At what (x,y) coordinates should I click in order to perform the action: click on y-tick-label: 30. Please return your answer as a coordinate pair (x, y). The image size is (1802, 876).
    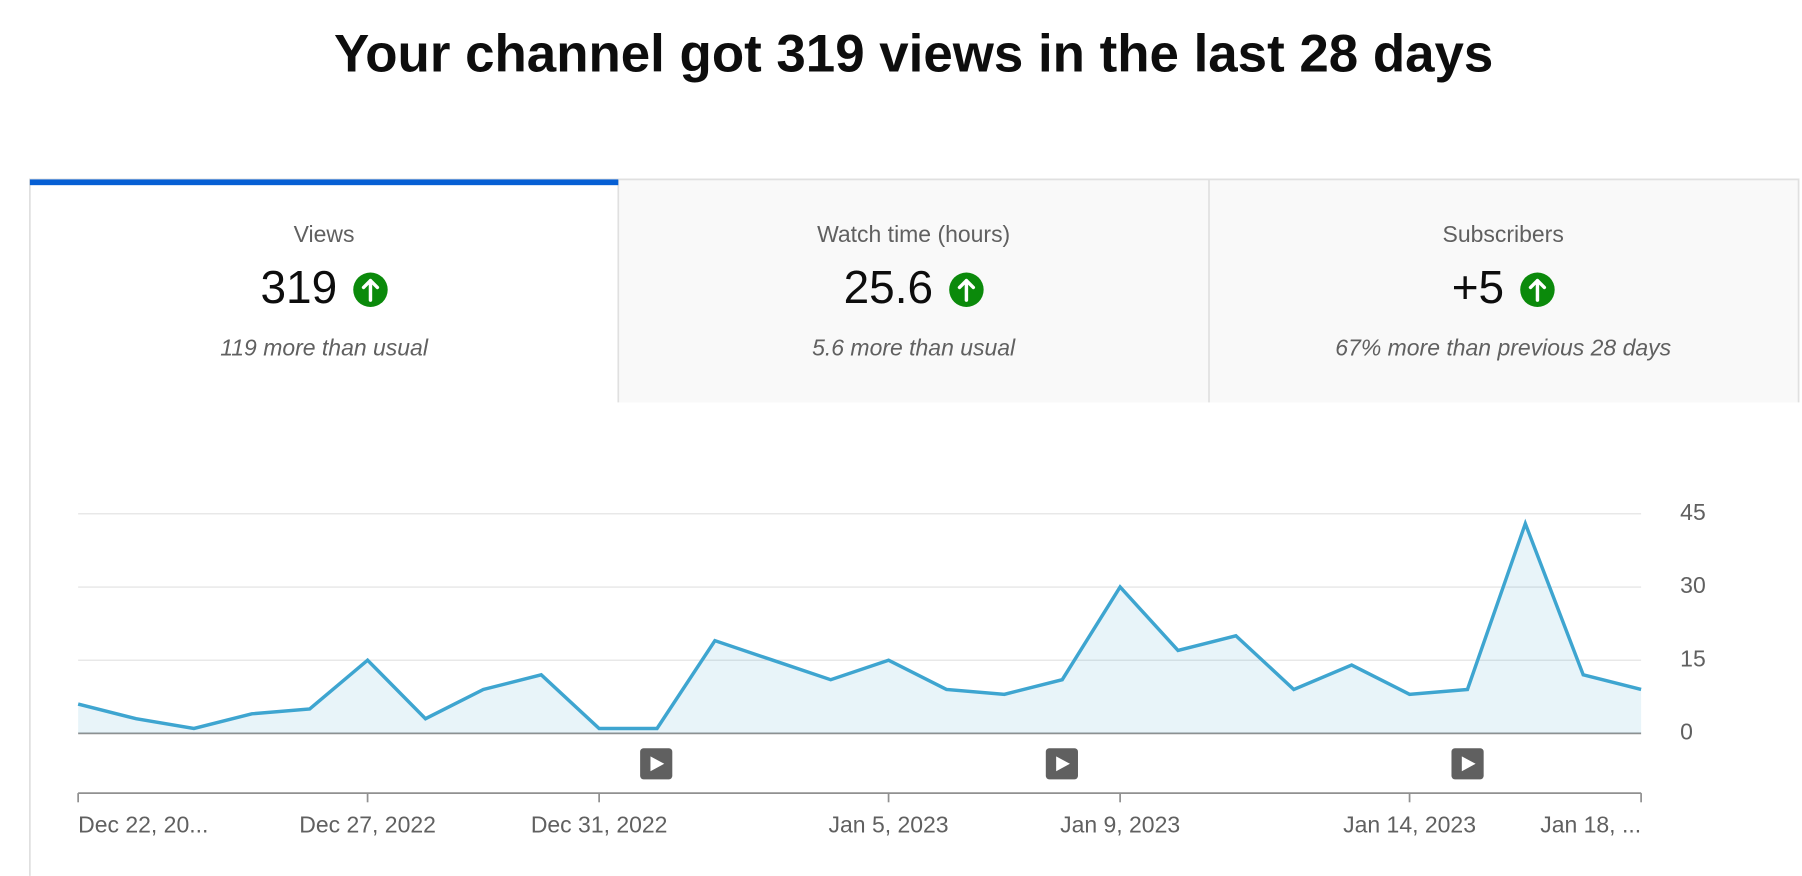
    Looking at the image, I should click on (1693, 585).